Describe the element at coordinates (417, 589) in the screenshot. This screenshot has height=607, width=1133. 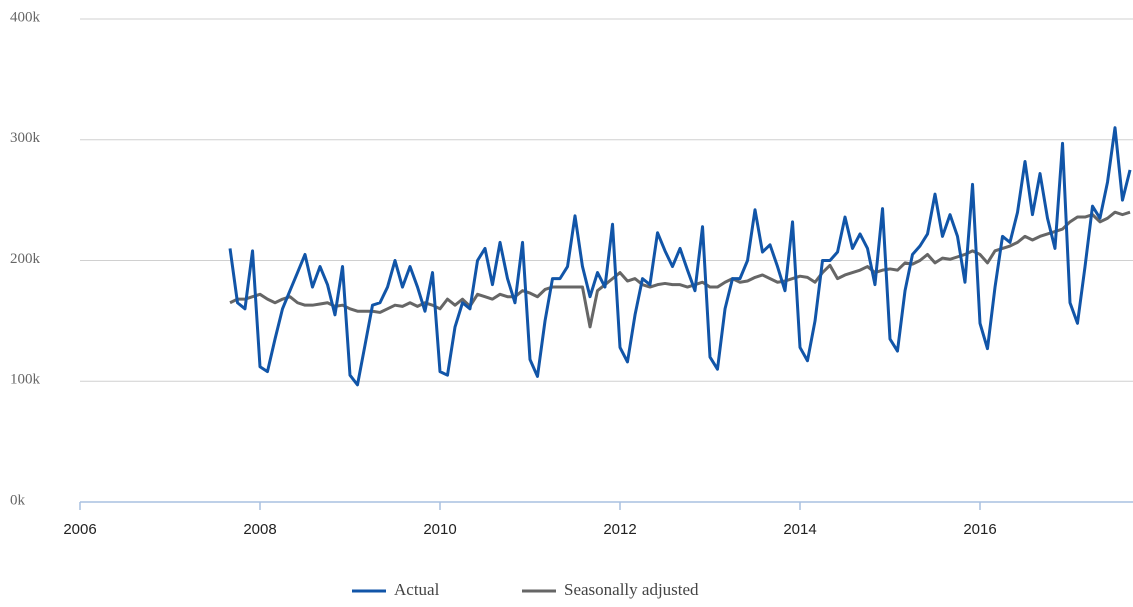
I see `legend-label: Actual` at that location.